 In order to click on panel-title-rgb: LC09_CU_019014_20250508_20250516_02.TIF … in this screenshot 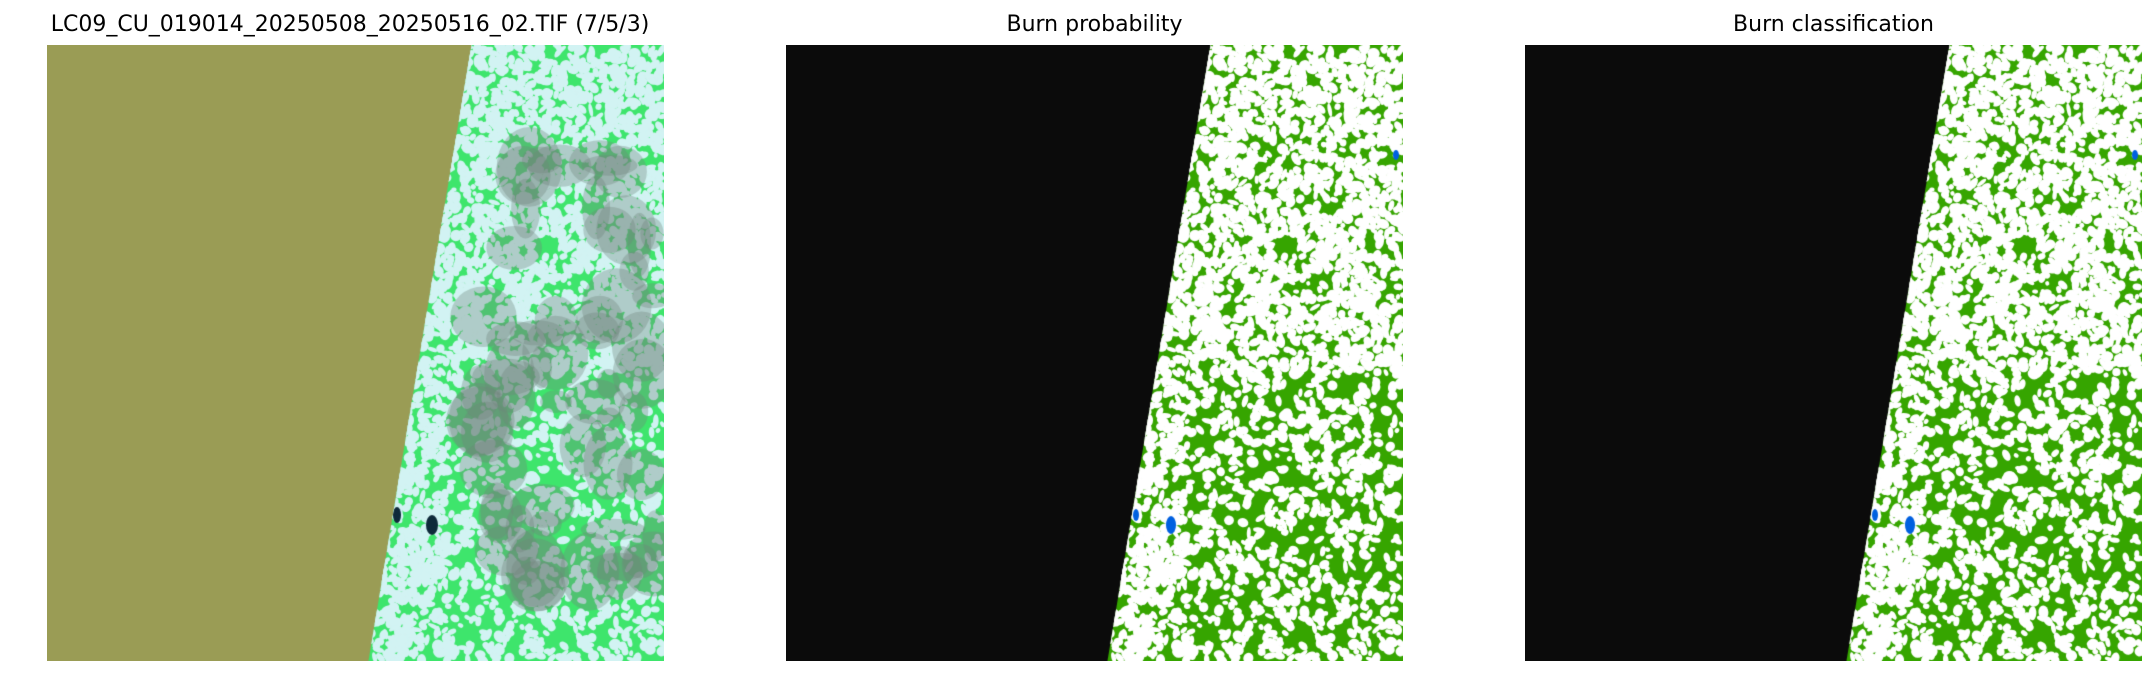, I will do `click(350, 24)`.